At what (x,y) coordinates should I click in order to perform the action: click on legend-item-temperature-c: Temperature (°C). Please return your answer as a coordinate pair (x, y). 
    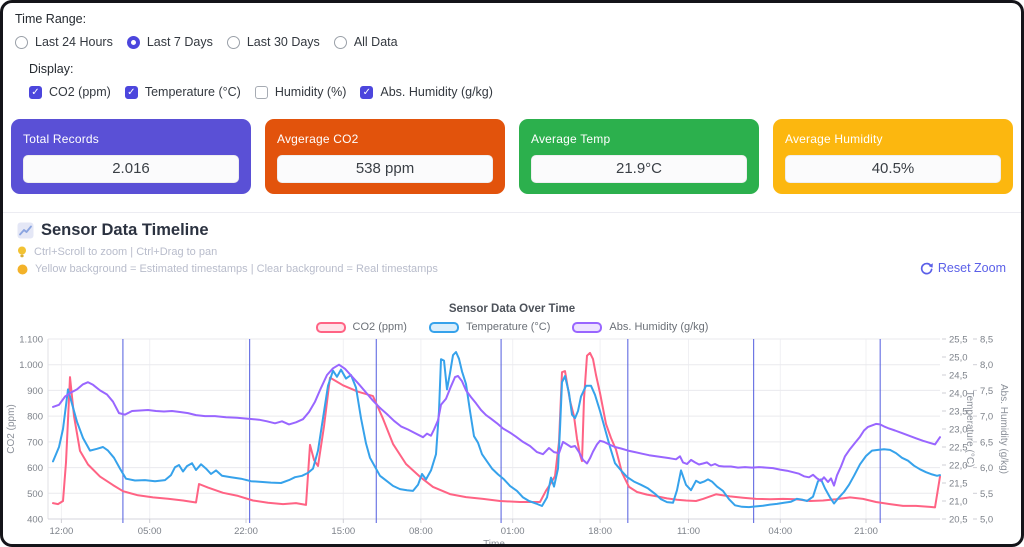
    Looking at the image, I should click on (489, 327).